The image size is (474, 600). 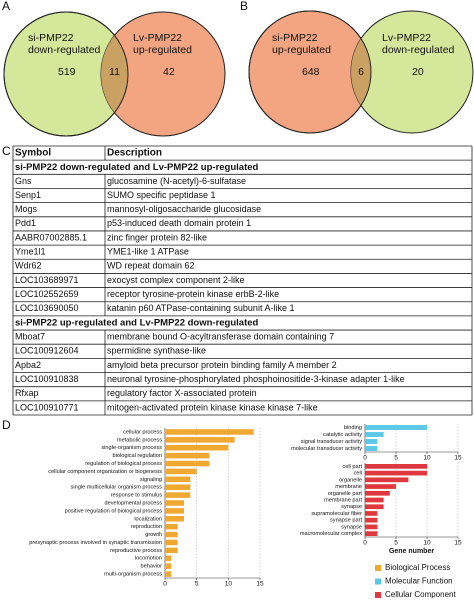 I want to click on category-label: reproduction, so click(x=146, y=527).